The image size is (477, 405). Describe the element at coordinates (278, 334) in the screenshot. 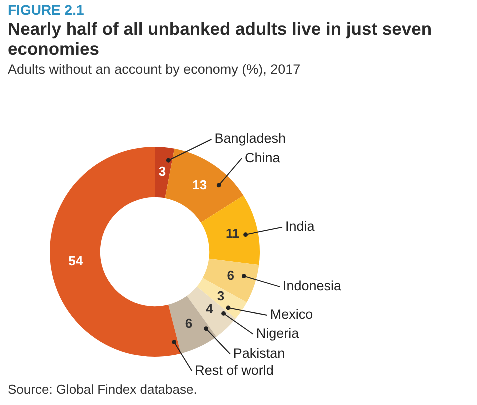

I see `slice-label: Nigeria` at that location.